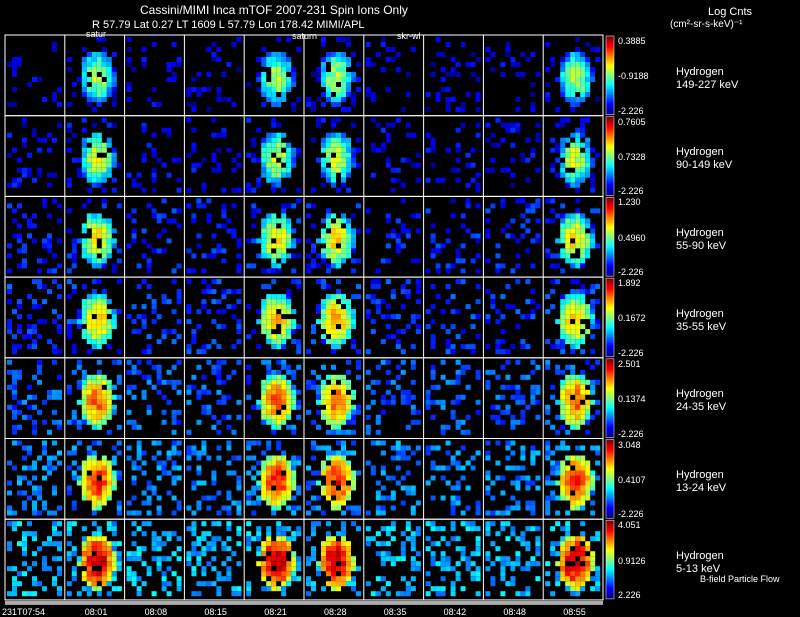 Image resolution: width=800 pixels, height=617 pixels. I want to click on top-label-3: skr-wl, so click(409, 36).